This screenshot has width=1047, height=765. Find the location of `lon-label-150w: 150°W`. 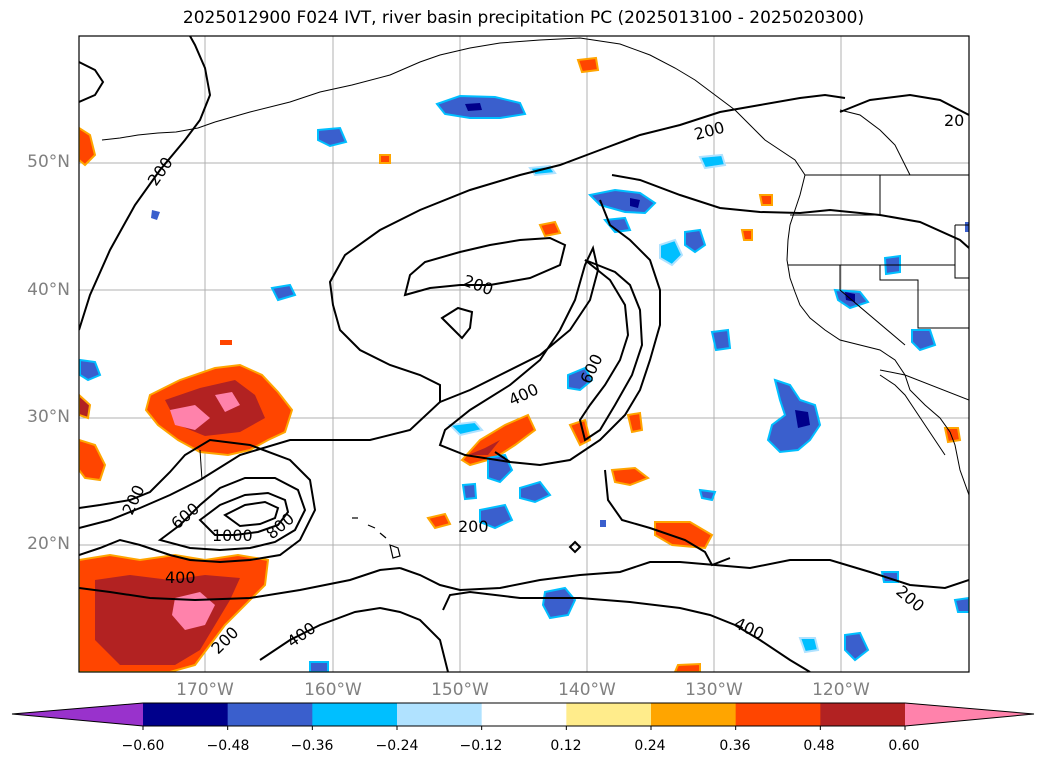

lon-label-150w: 150°W is located at coordinates (460, 690).